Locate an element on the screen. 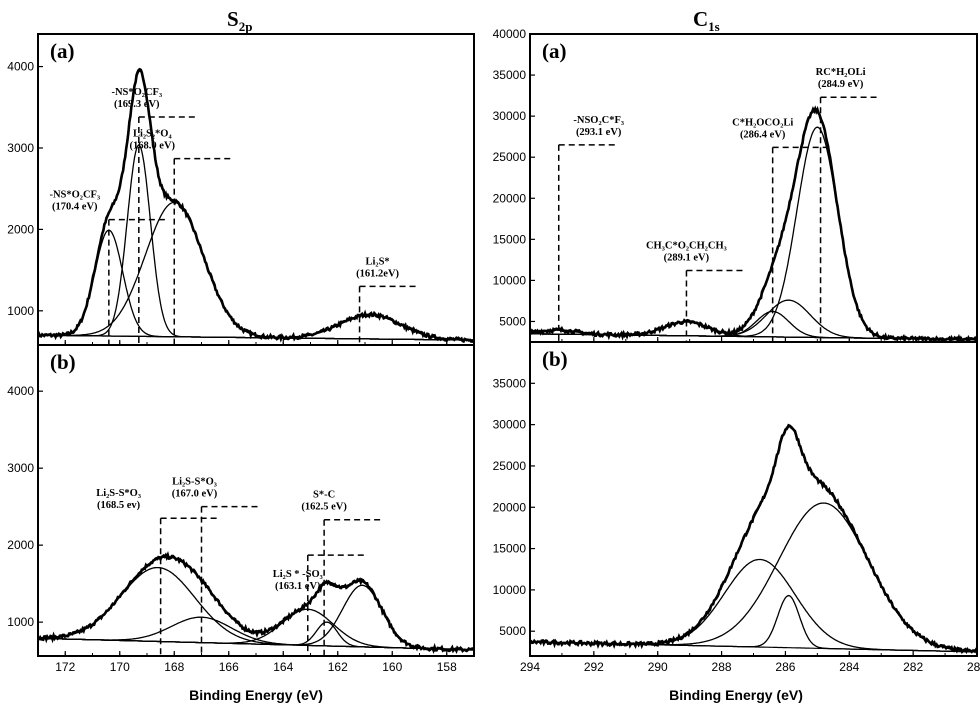 The height and width of the screenshot is (708, 980). x-tick-label: 294 is located at coordinates (530, 667).